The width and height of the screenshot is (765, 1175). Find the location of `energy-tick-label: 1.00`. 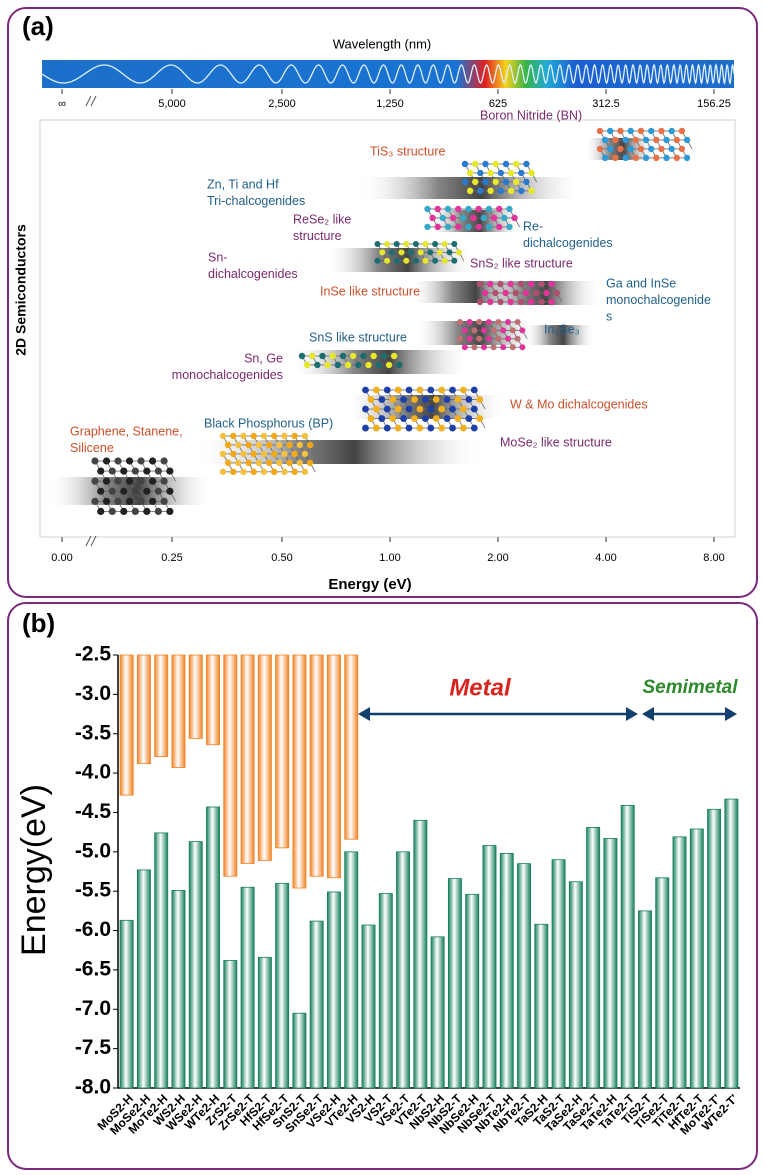

energy-tick-label: 1.00 is located at coordinates (389, 558).